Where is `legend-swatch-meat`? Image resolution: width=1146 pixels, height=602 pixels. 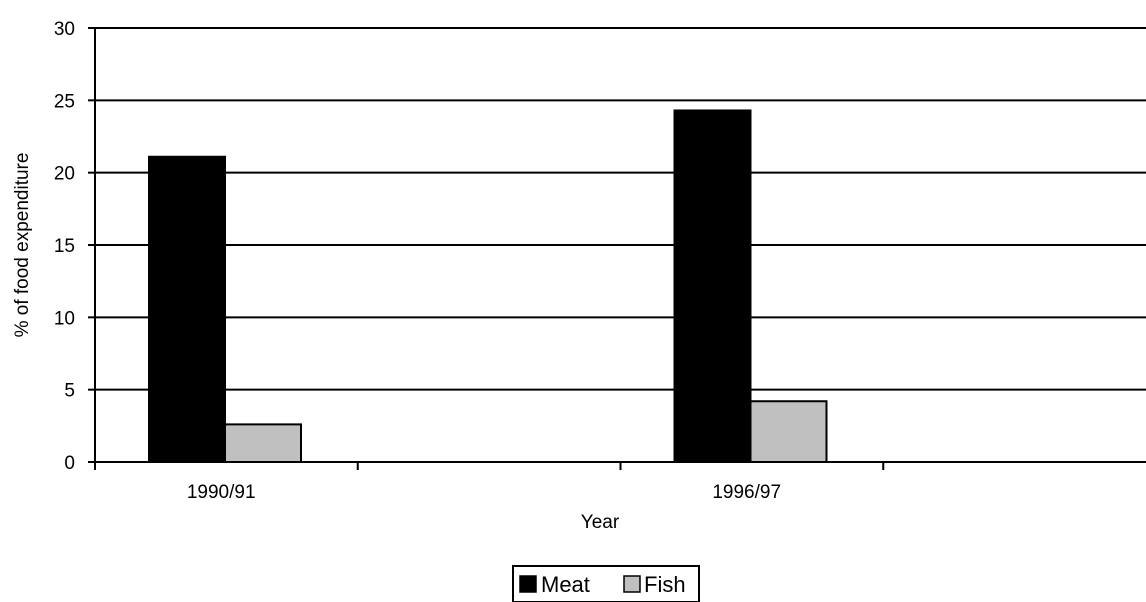
legend-swatch-meat is located at coordinates (528, 584).